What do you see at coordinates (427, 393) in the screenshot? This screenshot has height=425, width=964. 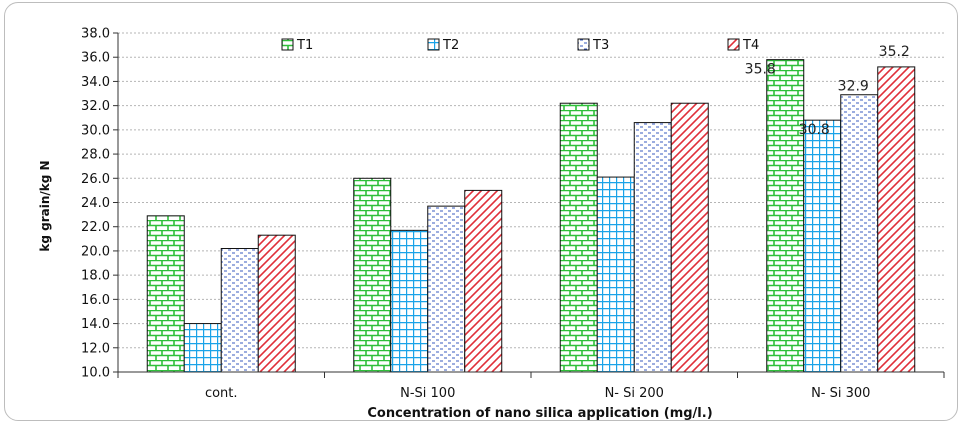 I see `x-category-label: N-Si 100` at bounding box center [427, 393].